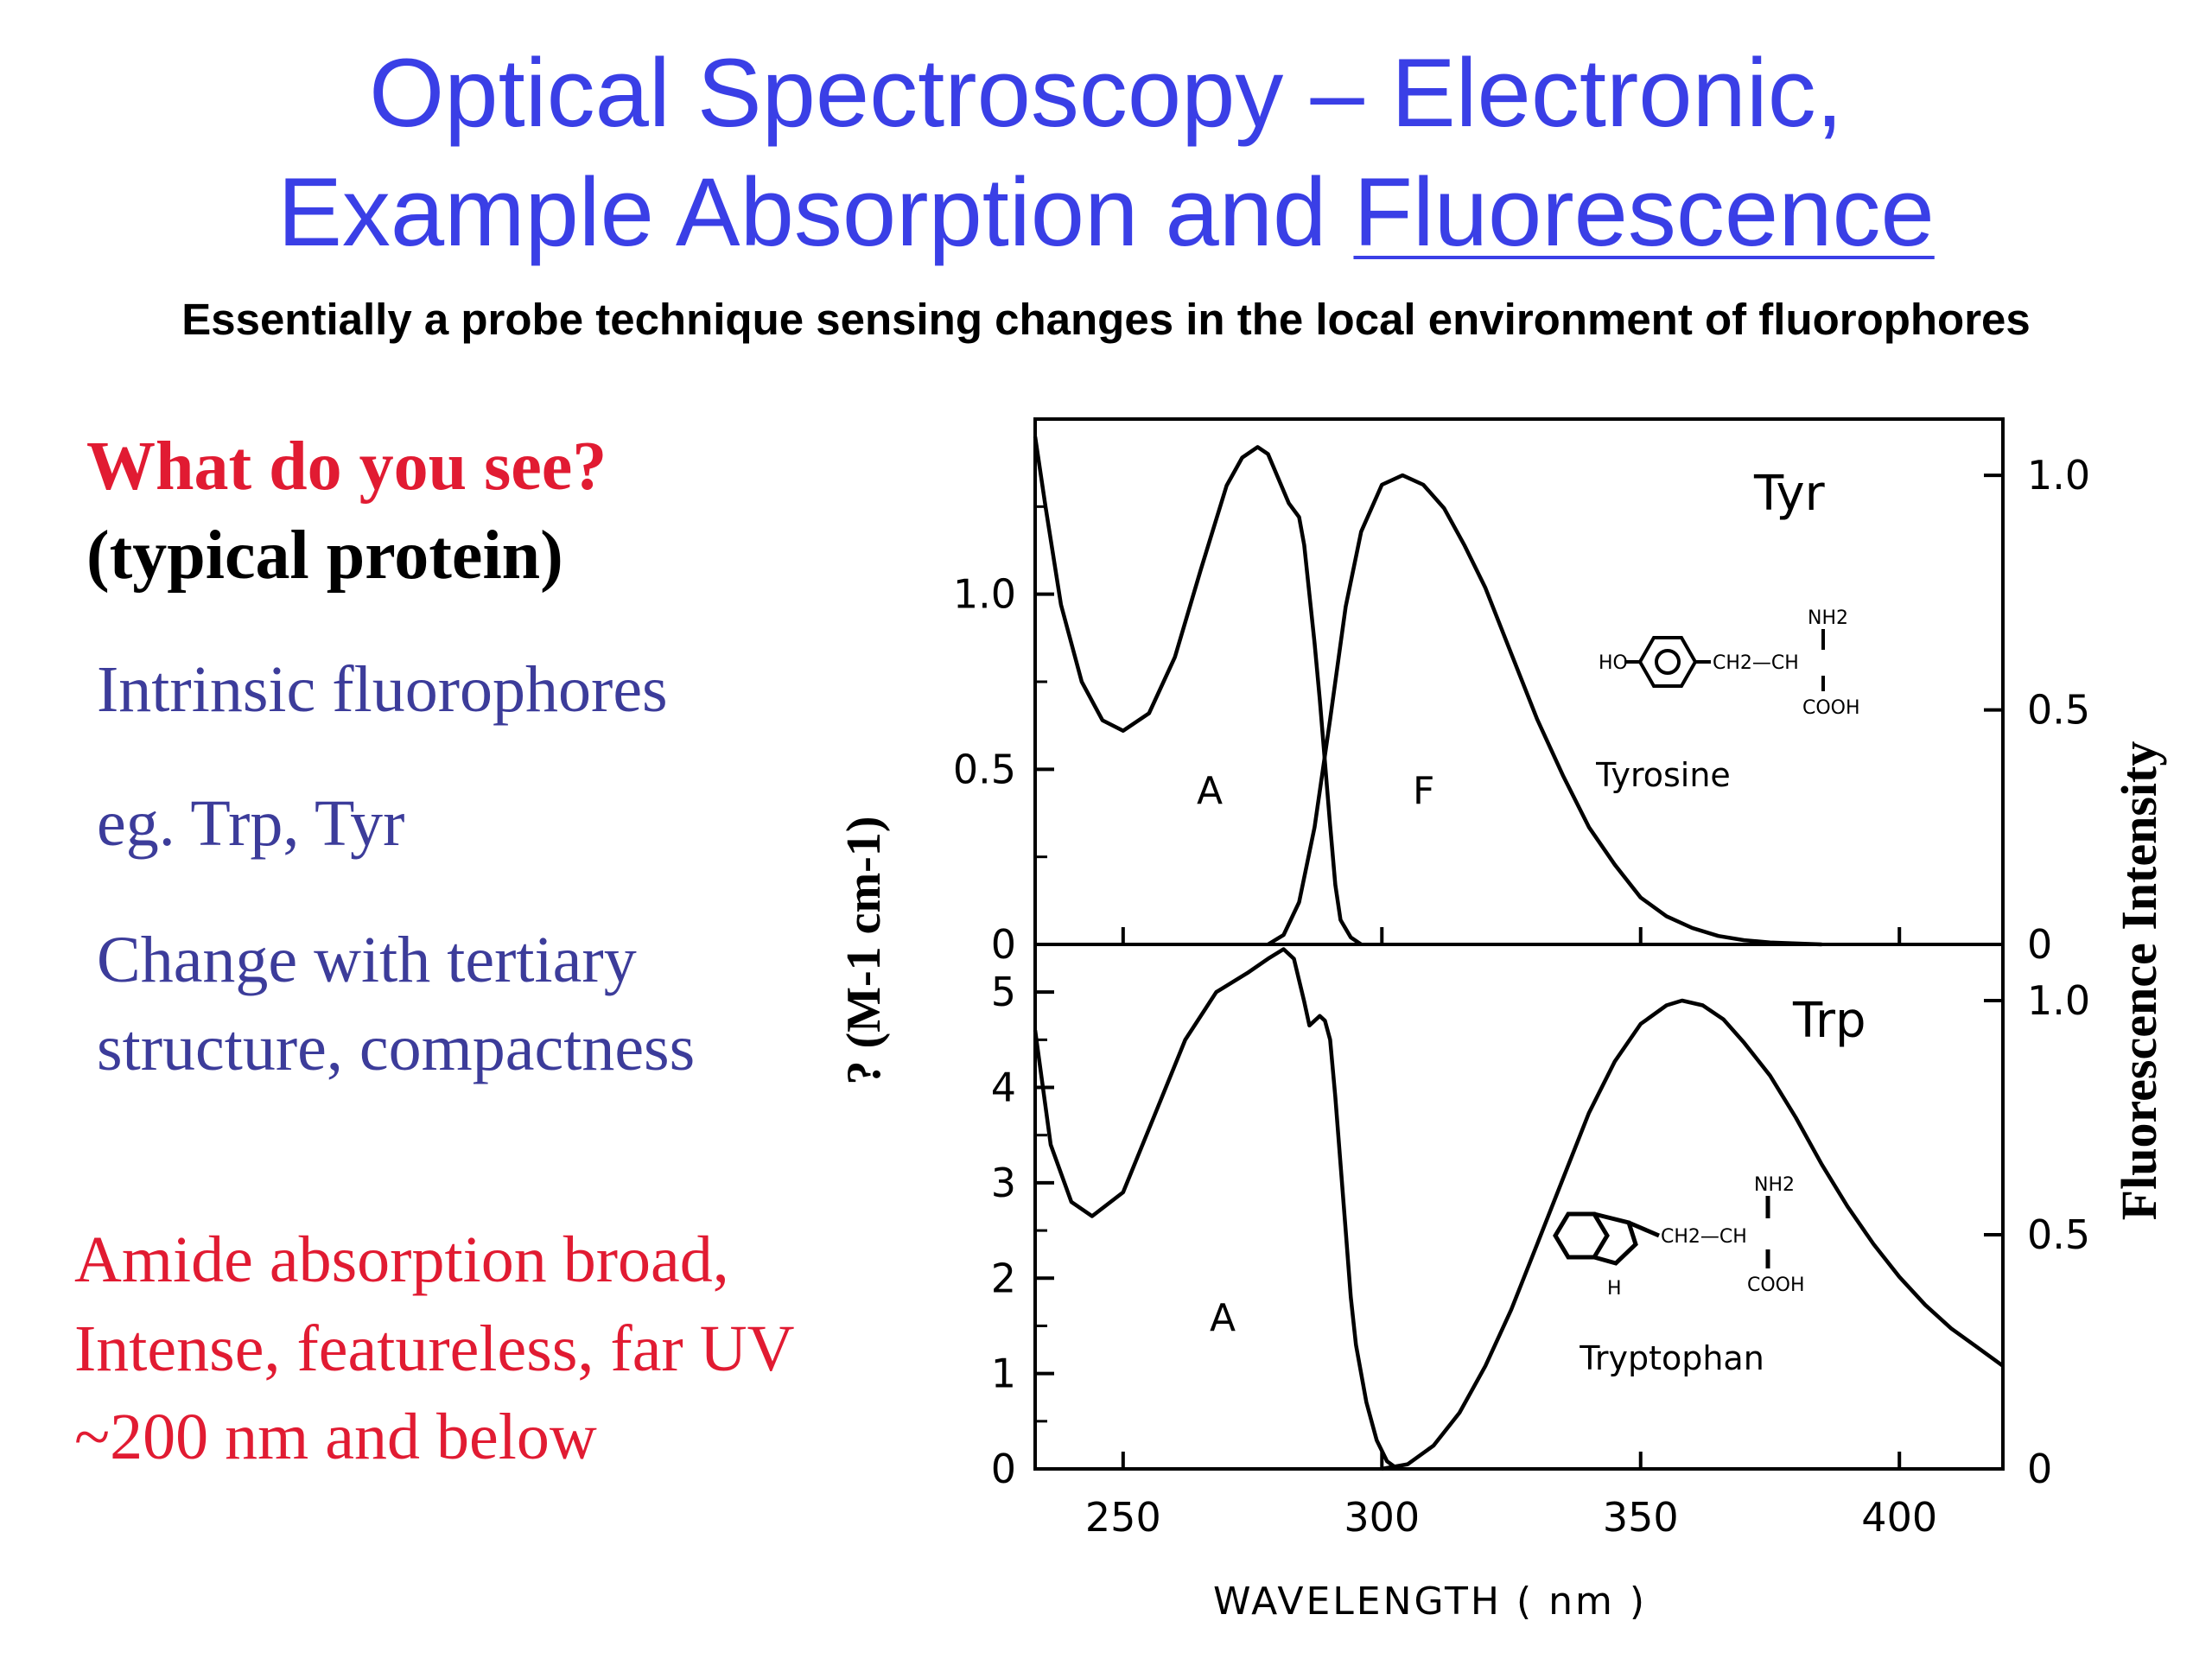 This screenshot has width=2212, height=1659. What do you see at coordinates (864, 951) in the screenshot?
I see `left-y-axis-label: ? (M-1 cm-1)` at bounding box center [864, 951].